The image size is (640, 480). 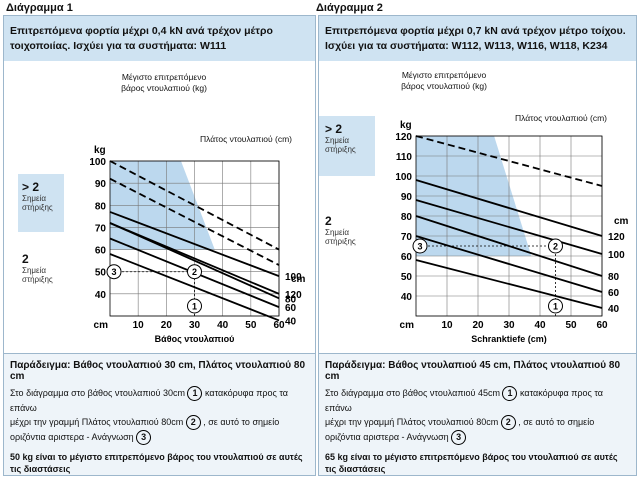 I want to click on svg2-x-tick-40: 40, so click(x=540, y=325).